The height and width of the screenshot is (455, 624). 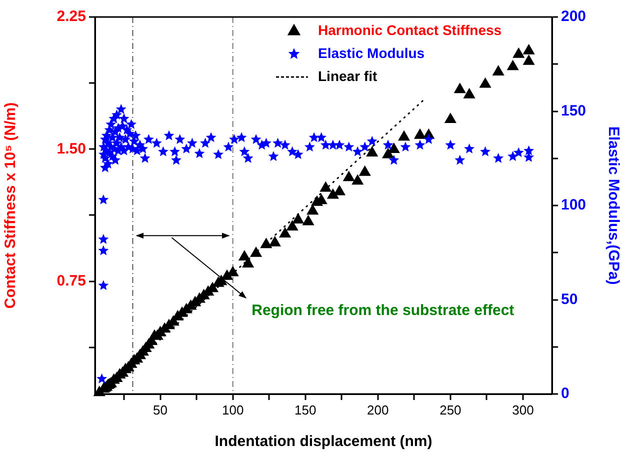 I want to click on y2-tick-label: 200, so click(x=573, y=17).